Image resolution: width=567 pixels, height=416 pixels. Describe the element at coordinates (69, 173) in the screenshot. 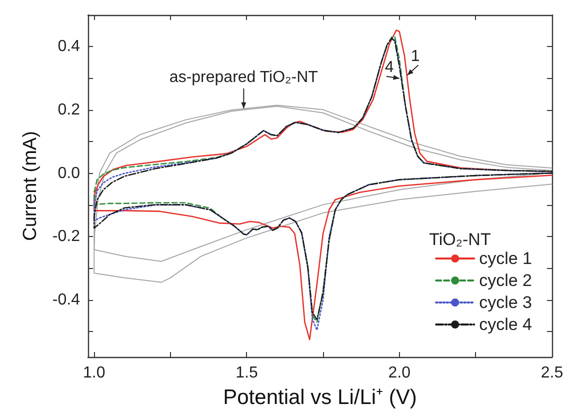

I see `y-tick-label: 0.0` at that location.